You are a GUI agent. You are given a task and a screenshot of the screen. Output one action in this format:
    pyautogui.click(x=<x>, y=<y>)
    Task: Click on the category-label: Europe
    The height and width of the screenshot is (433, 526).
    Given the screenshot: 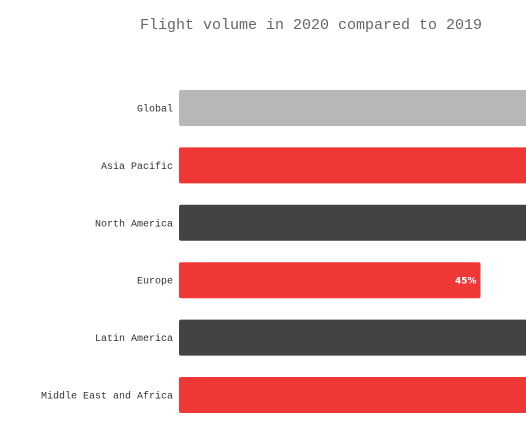 What is the action you would take?
    pyautogui.click(x=155, y=282)
    